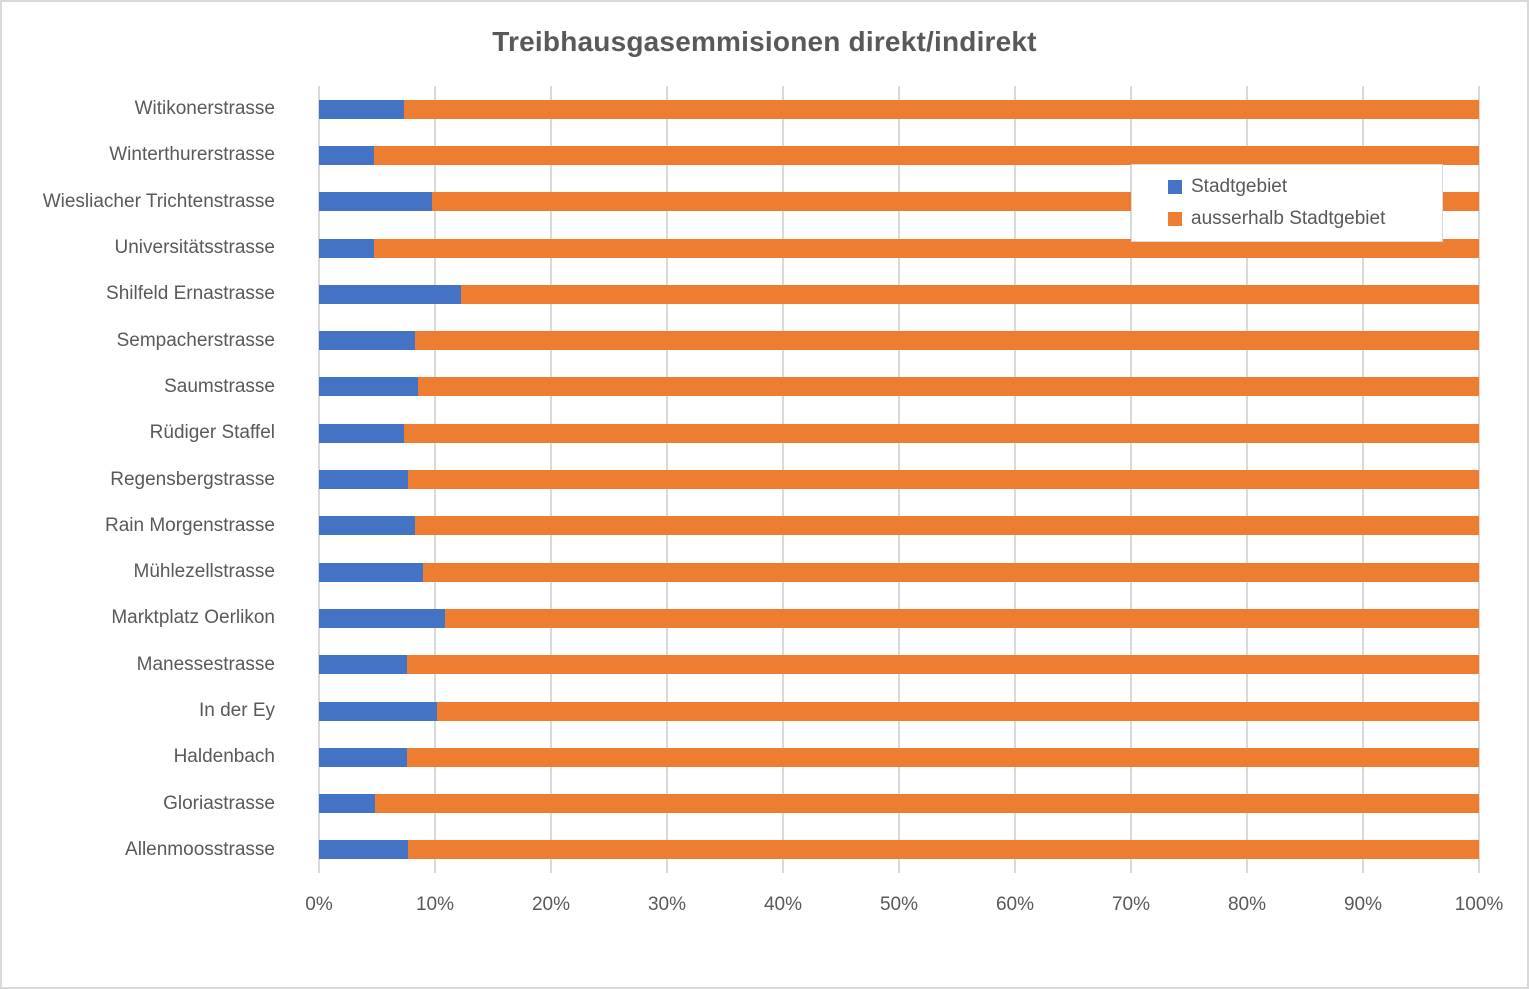 The width and height of the screenshot is (1529, 989). What do you see at coordinates (204, 109) in the screenshot?
I see `category-label: Witikonerstrasse` at bounding box center [204, 109].